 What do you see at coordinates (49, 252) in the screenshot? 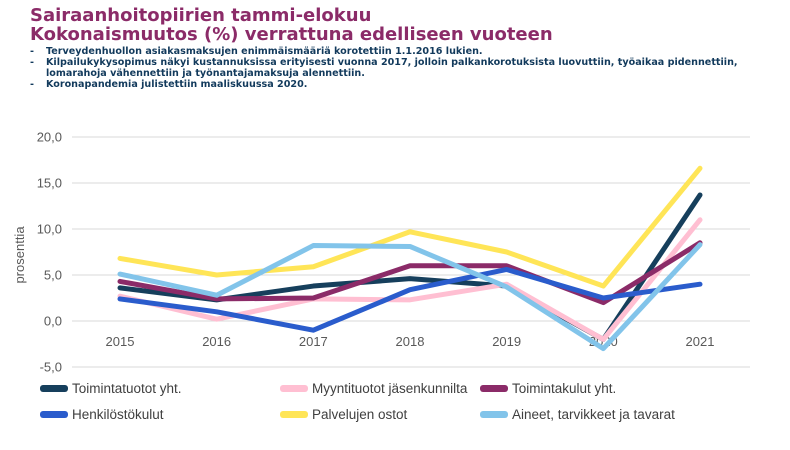
I see `y-axis-ticks: -5,0 0,0 5,0 10,0 15,0 20,0` at bounding box center [49, 252].